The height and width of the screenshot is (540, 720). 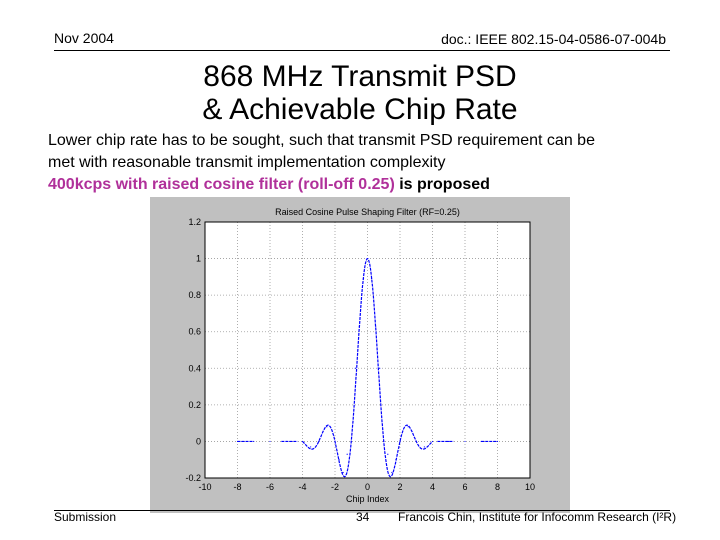 What do you see at coordinates (362, 50) in the screenshot?
I see `header-rule` at bounding box center [362, 50].